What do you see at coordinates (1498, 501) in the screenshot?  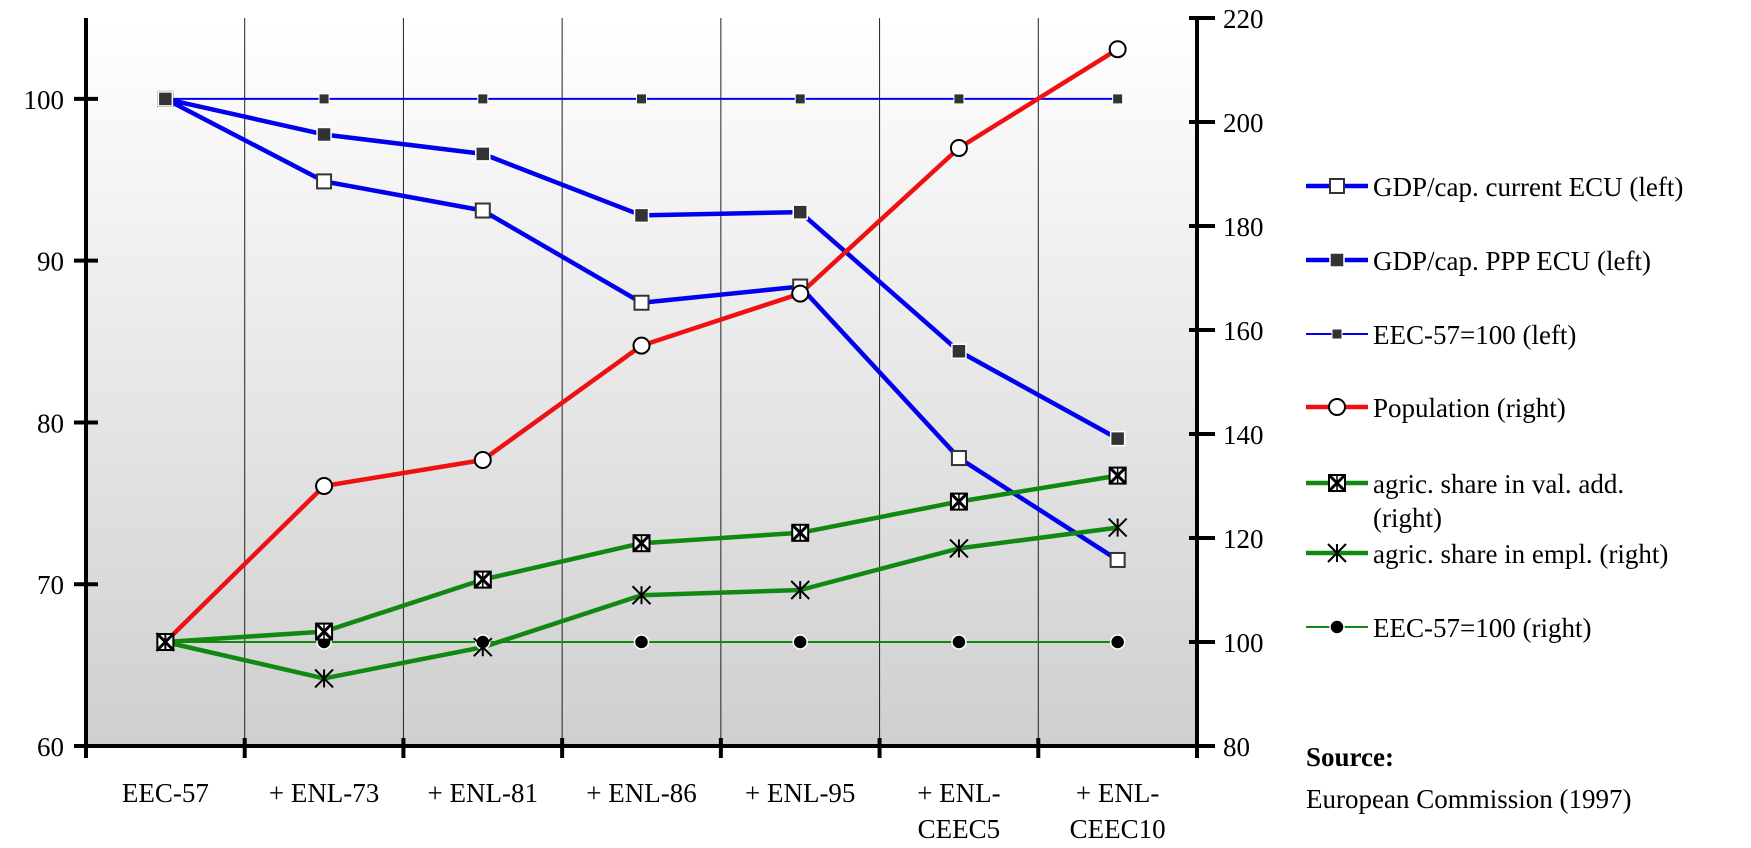 I see `legend-label: agric. share in val. add. (right)` at bounding box center [1498, 501].